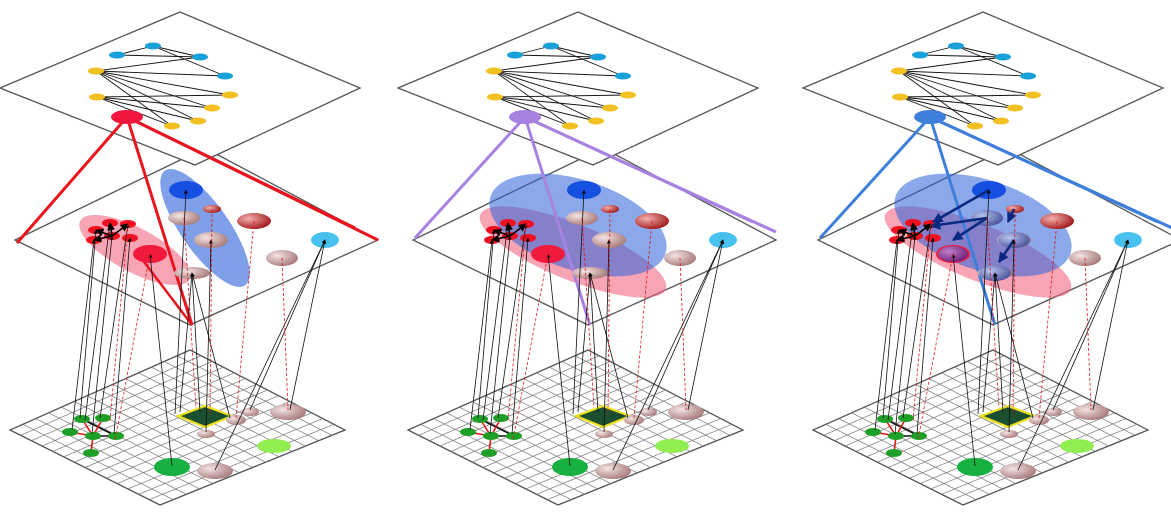 Image resolution: width=1171 pixels, height=513 pixels. Describe the element at coordinates (103, 238) in the screenshot. I see `cluster-edge` at that location.